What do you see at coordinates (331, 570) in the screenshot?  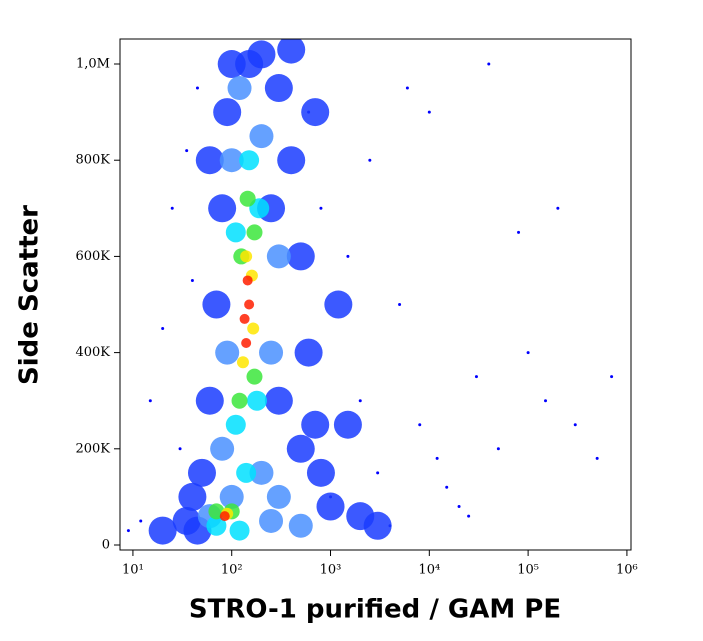 I see `x-tick-label: 10³` at bounding box center [331, 570].